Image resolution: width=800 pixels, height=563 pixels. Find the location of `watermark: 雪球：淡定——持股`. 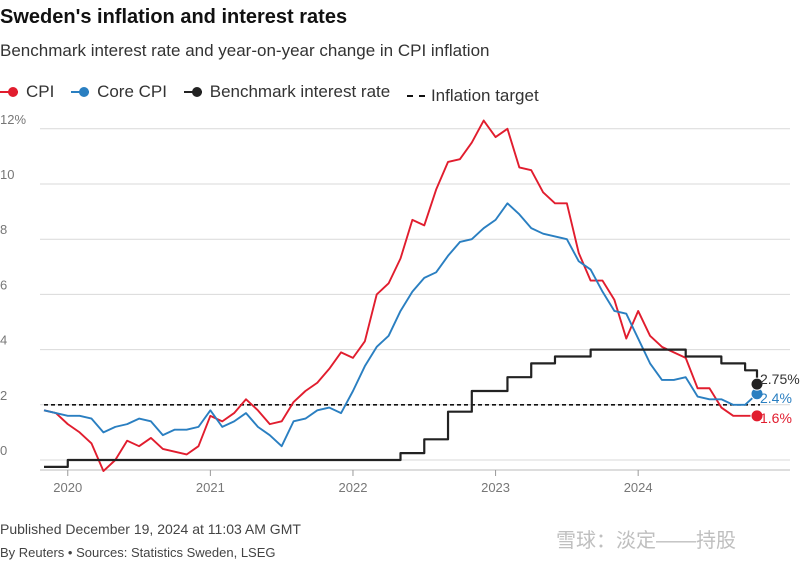

watermark: 雪球：淡定——持股 is located at coordinates (646, 541).